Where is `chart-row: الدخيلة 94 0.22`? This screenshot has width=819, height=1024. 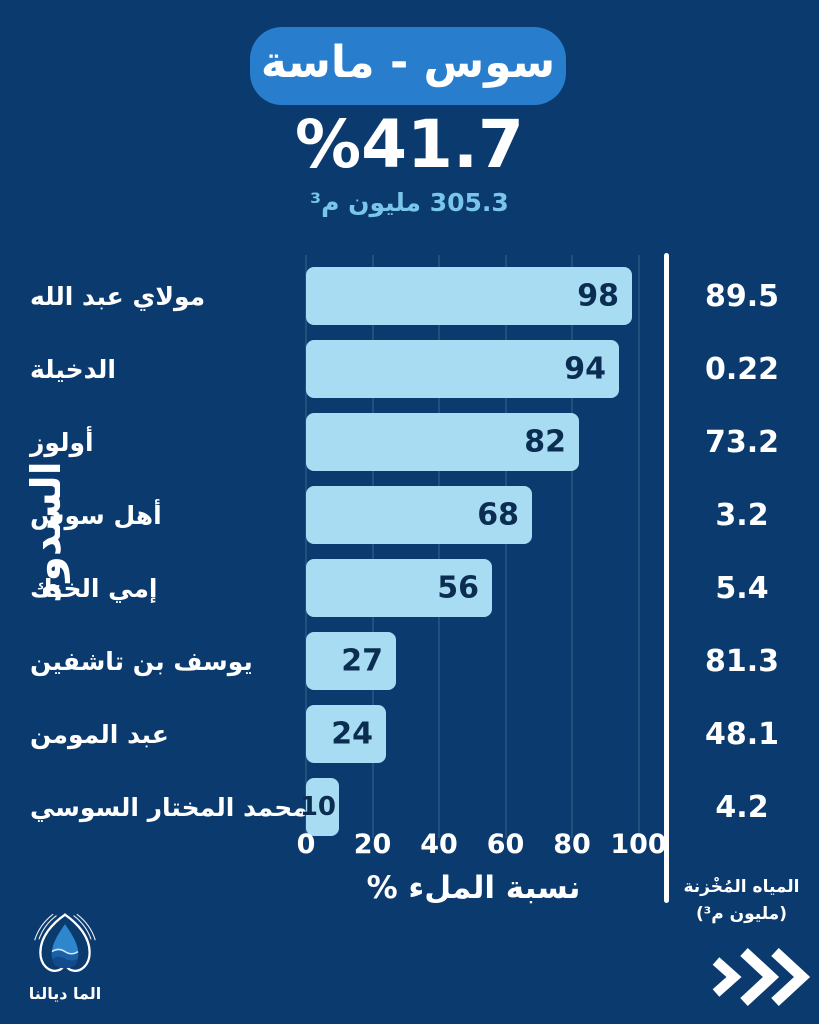
chart-row: الدخيلة 94 0.22 is located at coordinates (409, 369).